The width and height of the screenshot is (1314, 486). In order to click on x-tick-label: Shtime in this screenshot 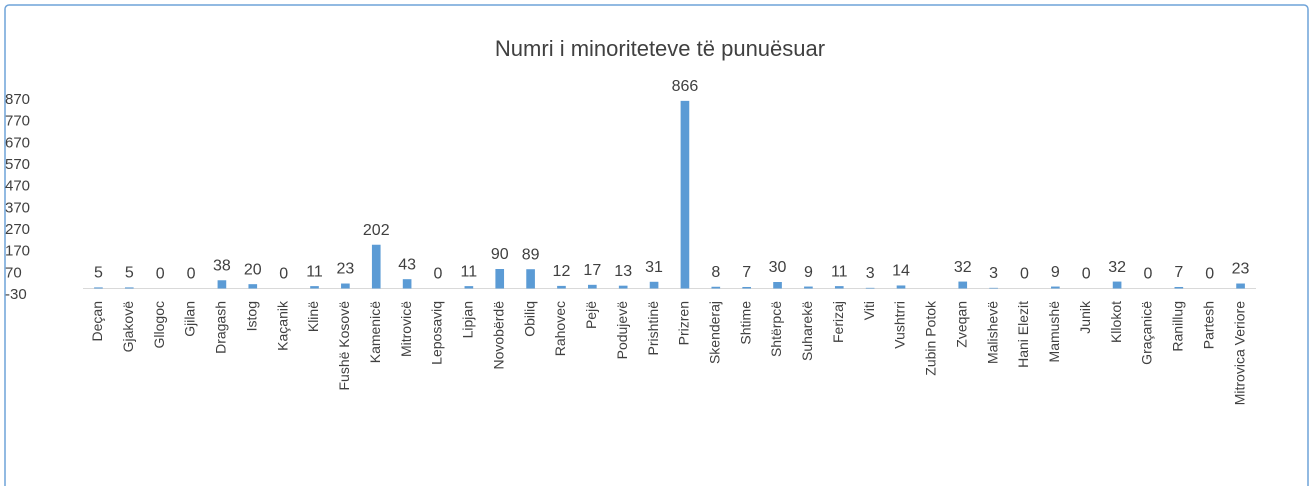, I will do `click(745, 323)`.